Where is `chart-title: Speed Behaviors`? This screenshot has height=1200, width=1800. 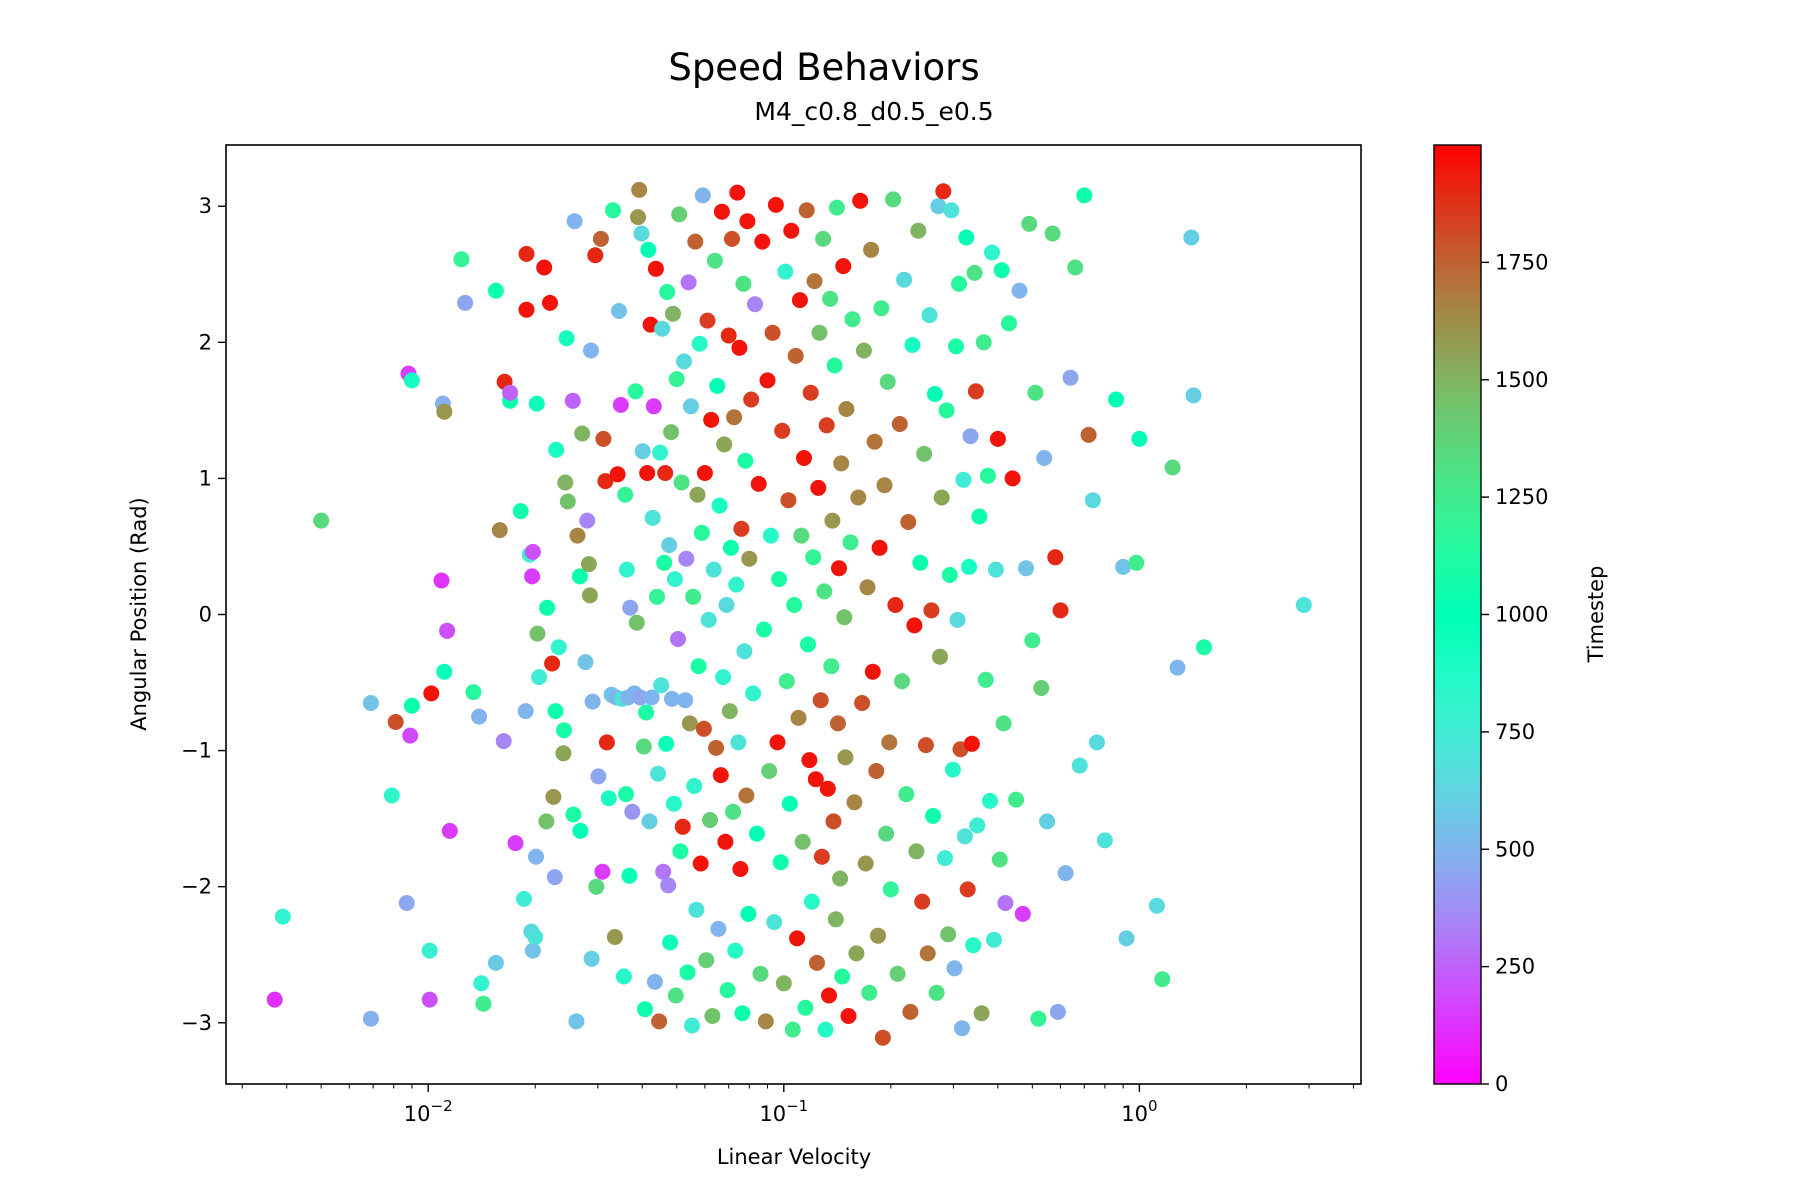
chart-title: Speed Behaviors is located at coordinates (823, 67).